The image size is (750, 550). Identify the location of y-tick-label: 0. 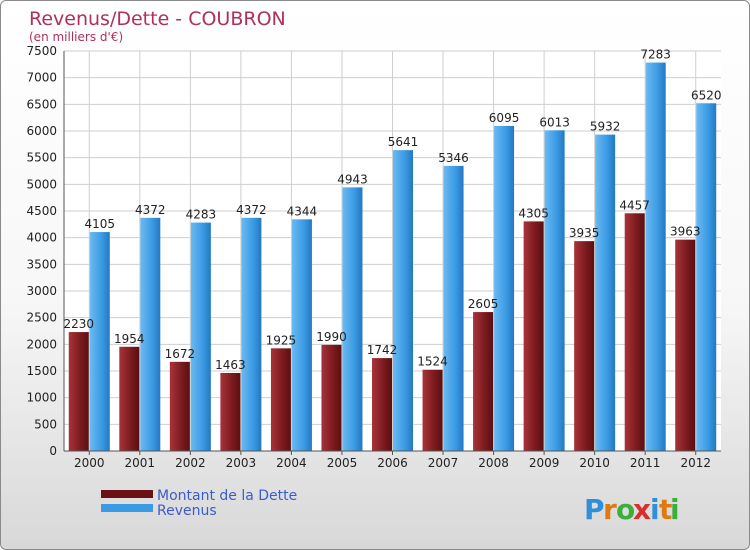
(53, 451).